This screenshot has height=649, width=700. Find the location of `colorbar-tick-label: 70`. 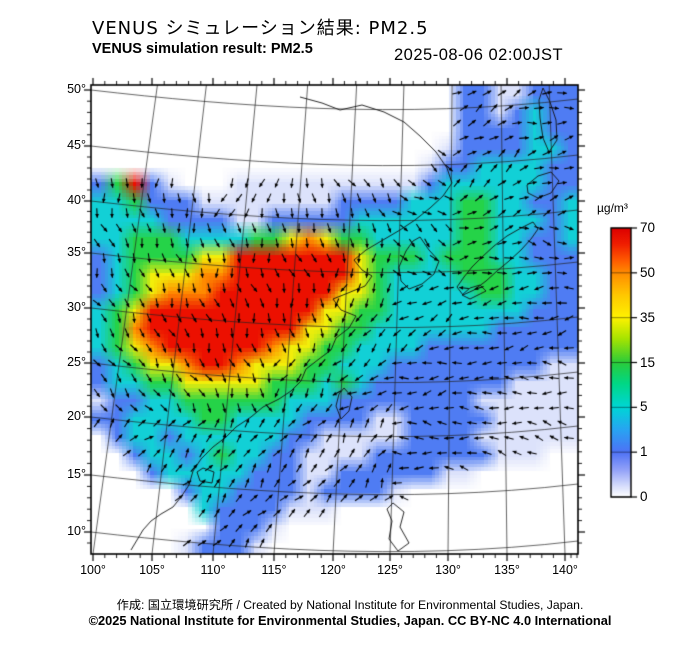

colorbar-tick-label: 70 is located at coordinates (648, 227).